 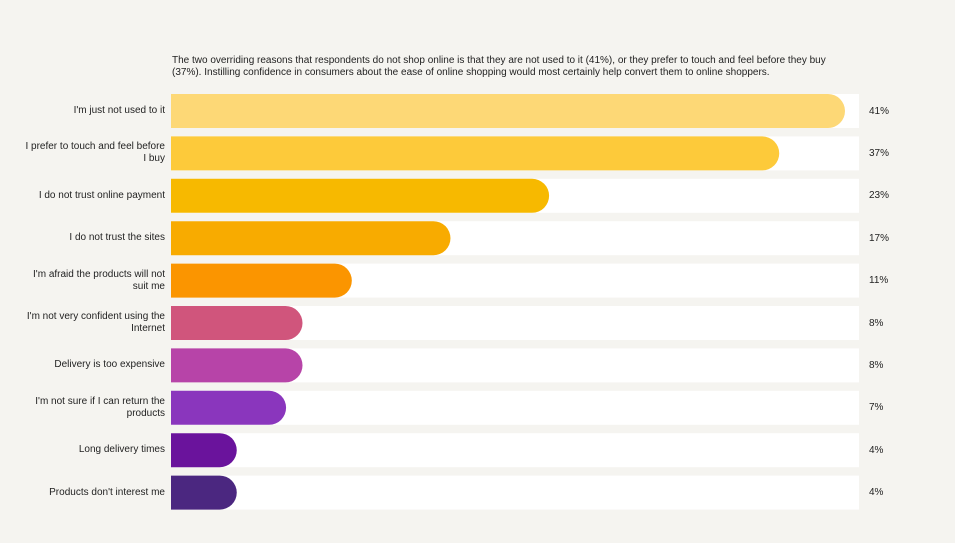 What do you see at coordinates (95, 153) in the screenshot?
I see `category-label: I prefer to touch and feel before I buy` at bounding box center [95, 153].